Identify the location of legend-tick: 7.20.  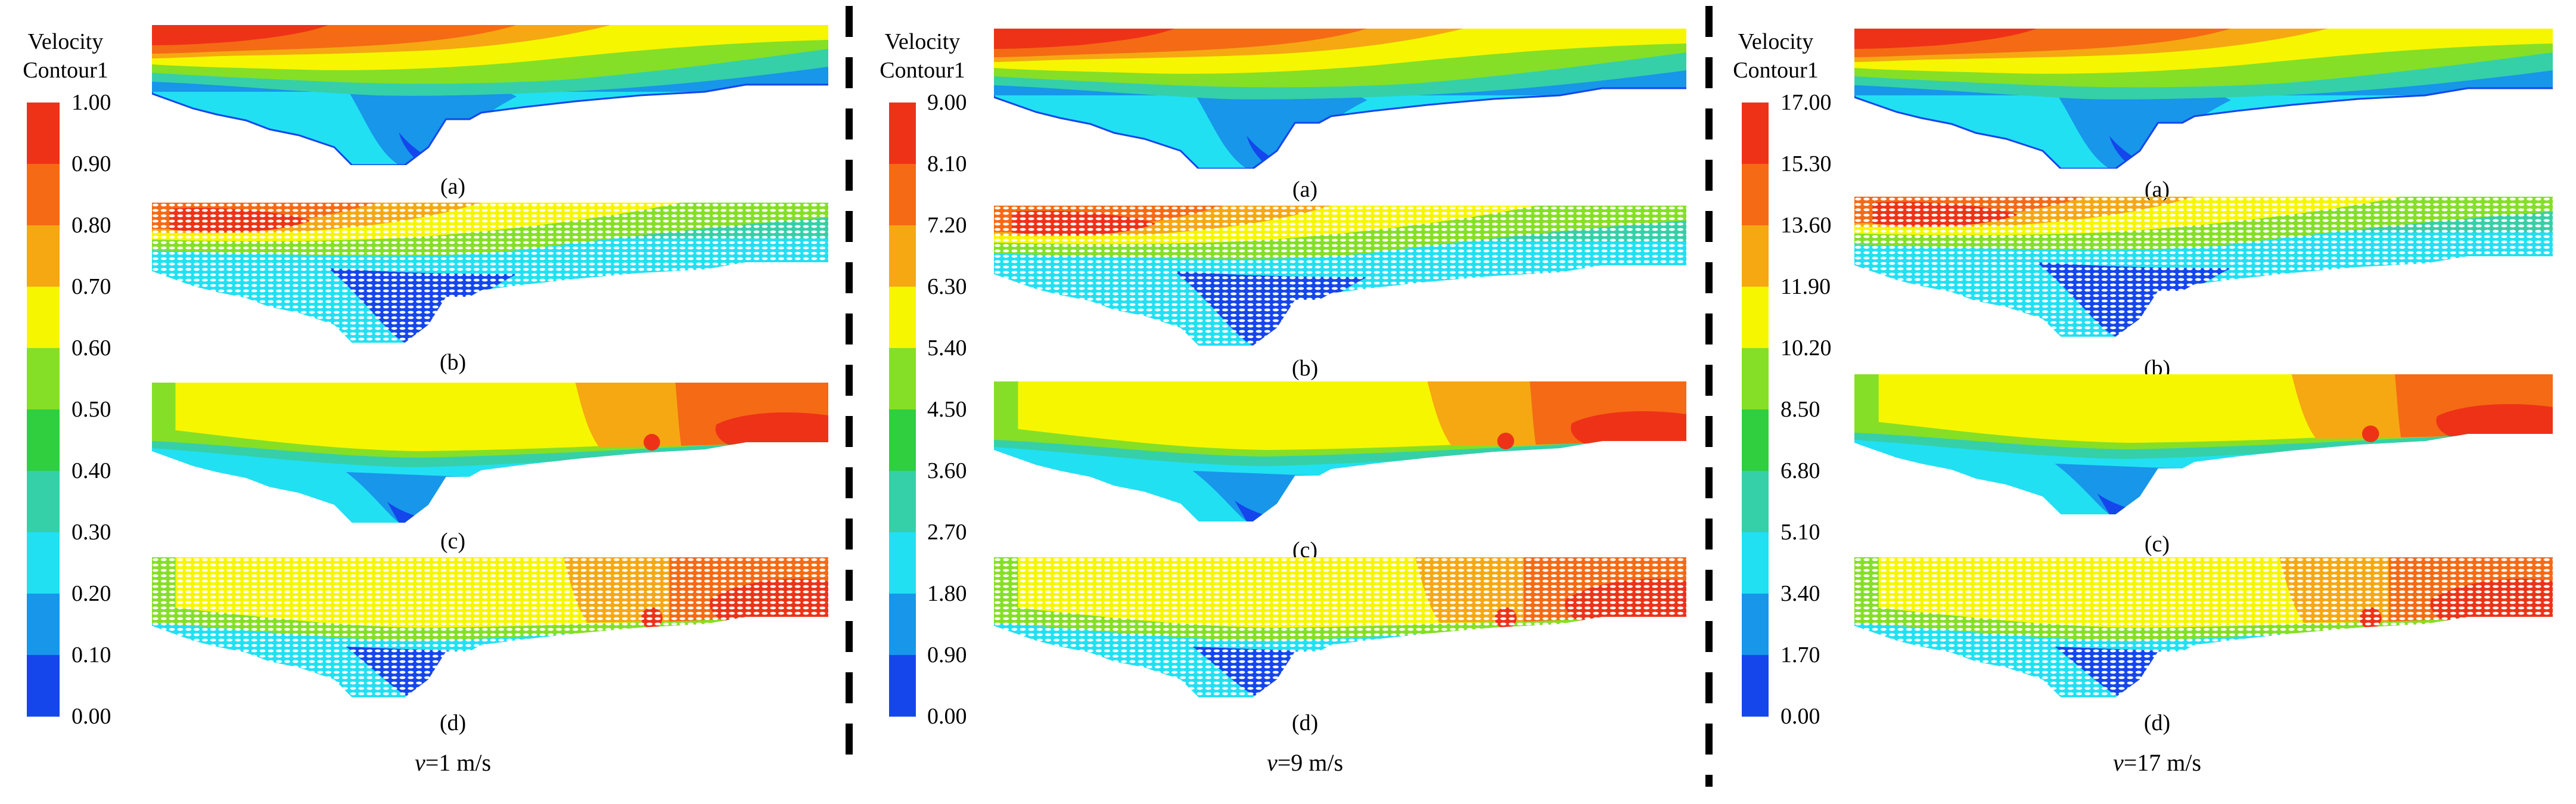
(947, 226).